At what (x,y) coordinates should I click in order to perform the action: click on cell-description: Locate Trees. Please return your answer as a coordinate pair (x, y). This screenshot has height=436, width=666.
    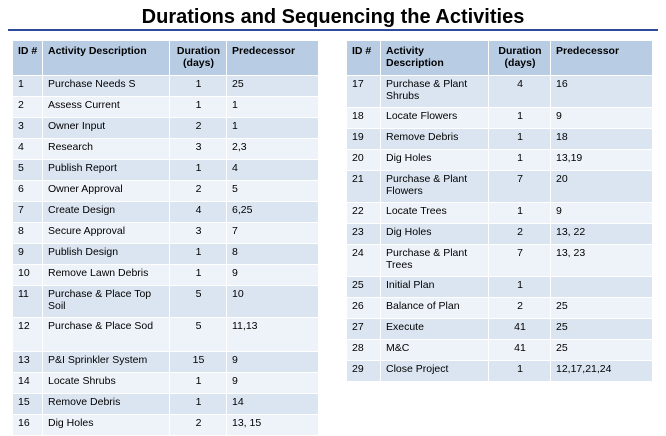
    Looking at the image, I should click on (434, 213).